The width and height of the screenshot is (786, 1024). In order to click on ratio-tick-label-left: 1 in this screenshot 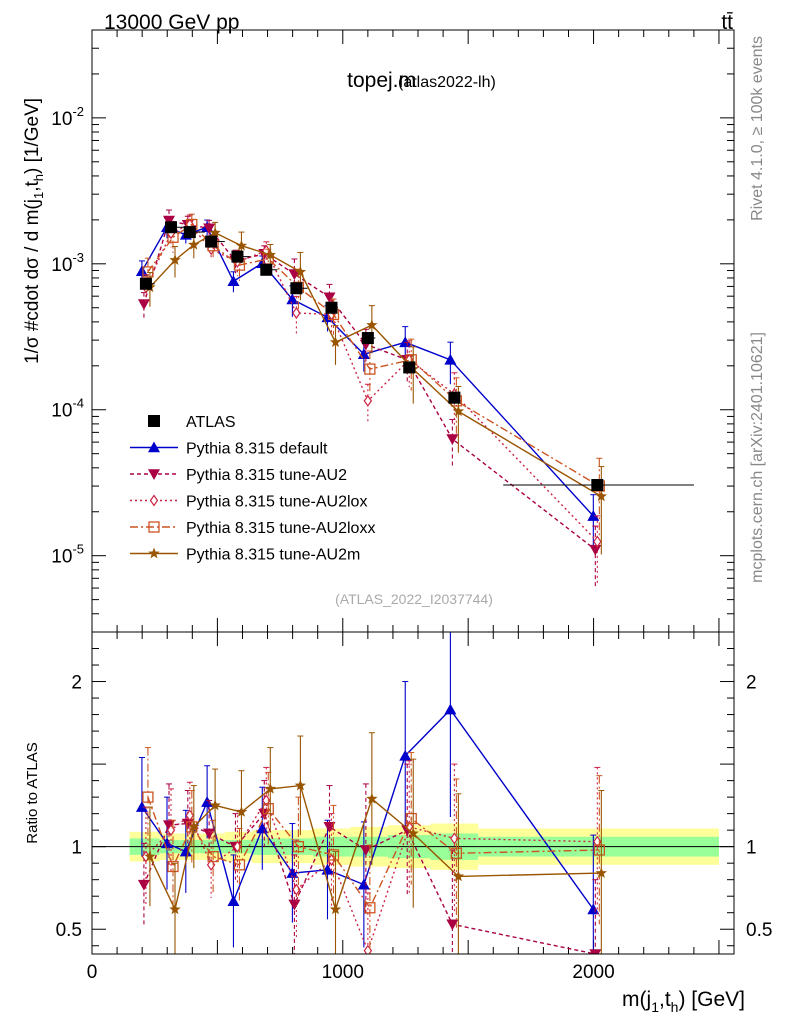, I will do `click(76, 848)`.